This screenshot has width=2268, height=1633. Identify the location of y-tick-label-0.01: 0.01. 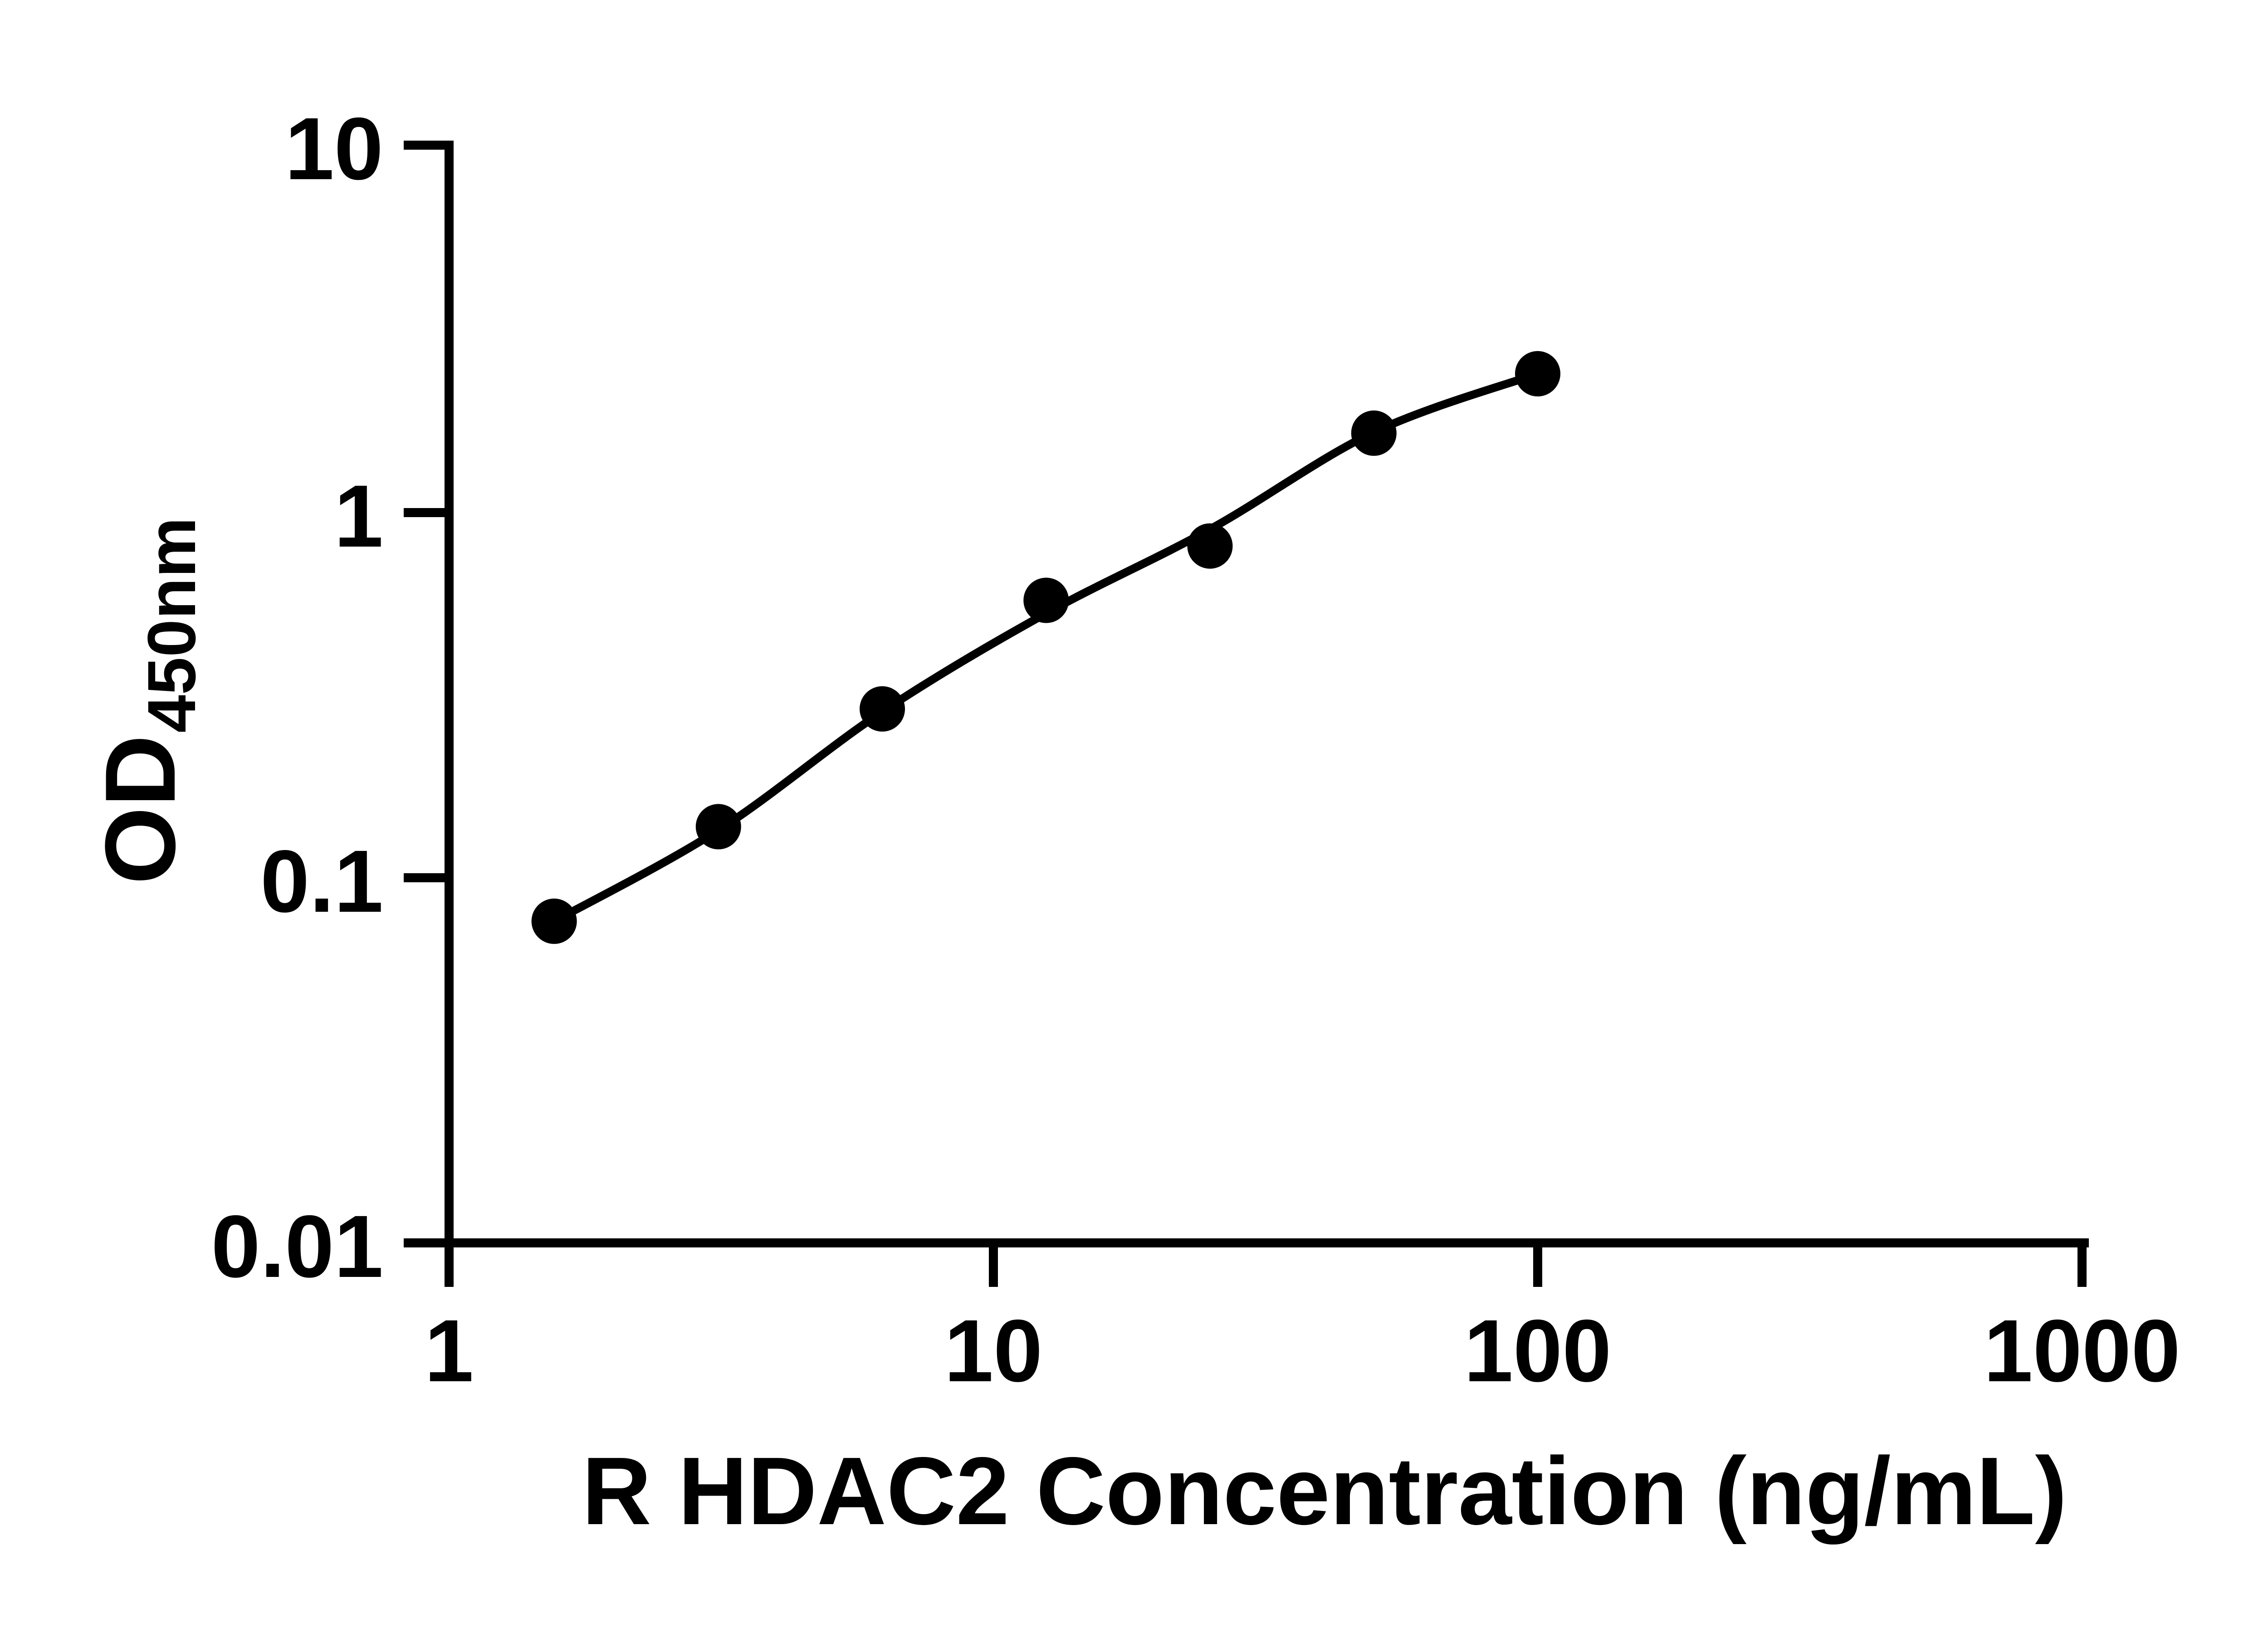
(297, 1246).